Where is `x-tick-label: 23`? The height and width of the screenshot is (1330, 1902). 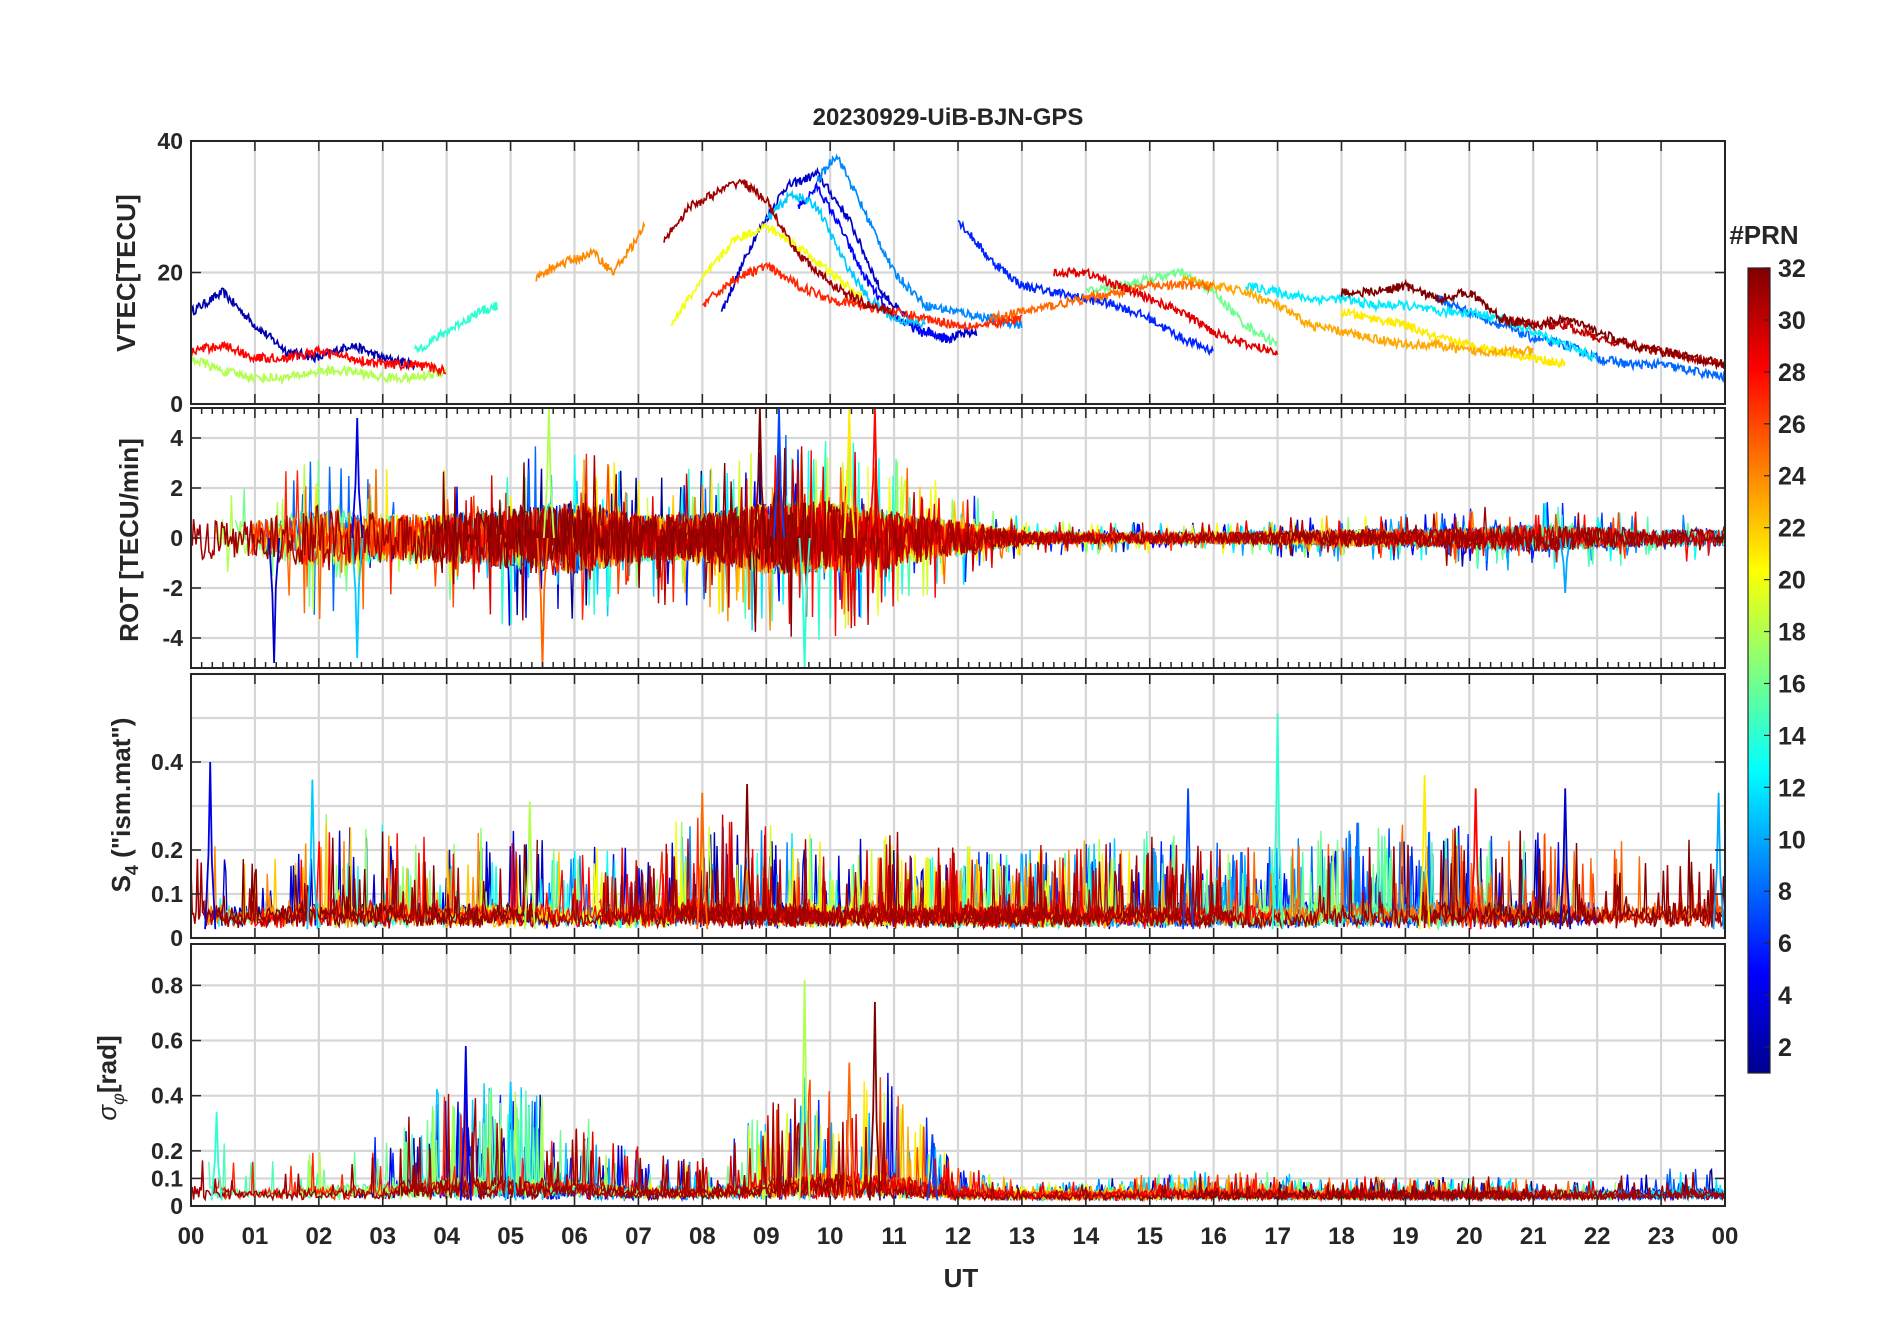 x-tick-label: 23 is located at coordinates (1661, 1236).